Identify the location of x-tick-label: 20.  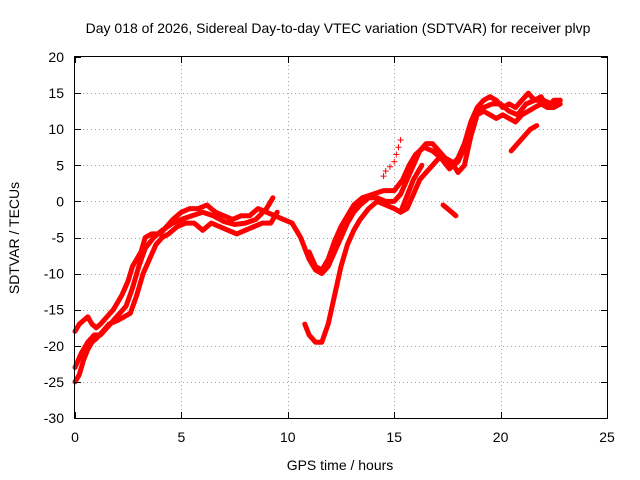
(501, 437).